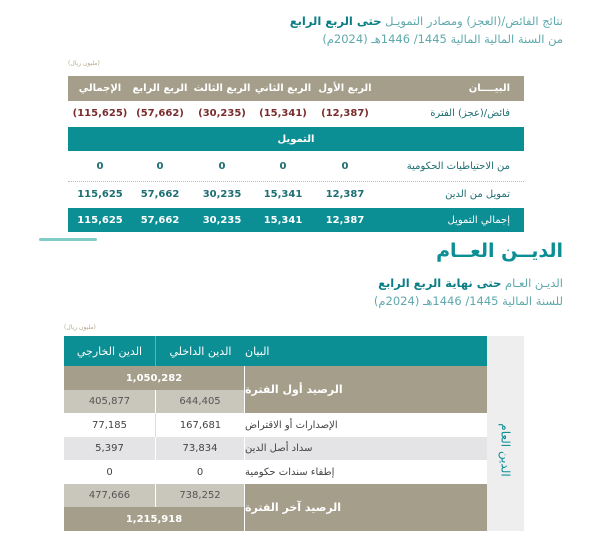  Describe the element at coordinates (366, 507) in the screenshot. I see `closing-label: الرصيد آخر الفترة` at that location.